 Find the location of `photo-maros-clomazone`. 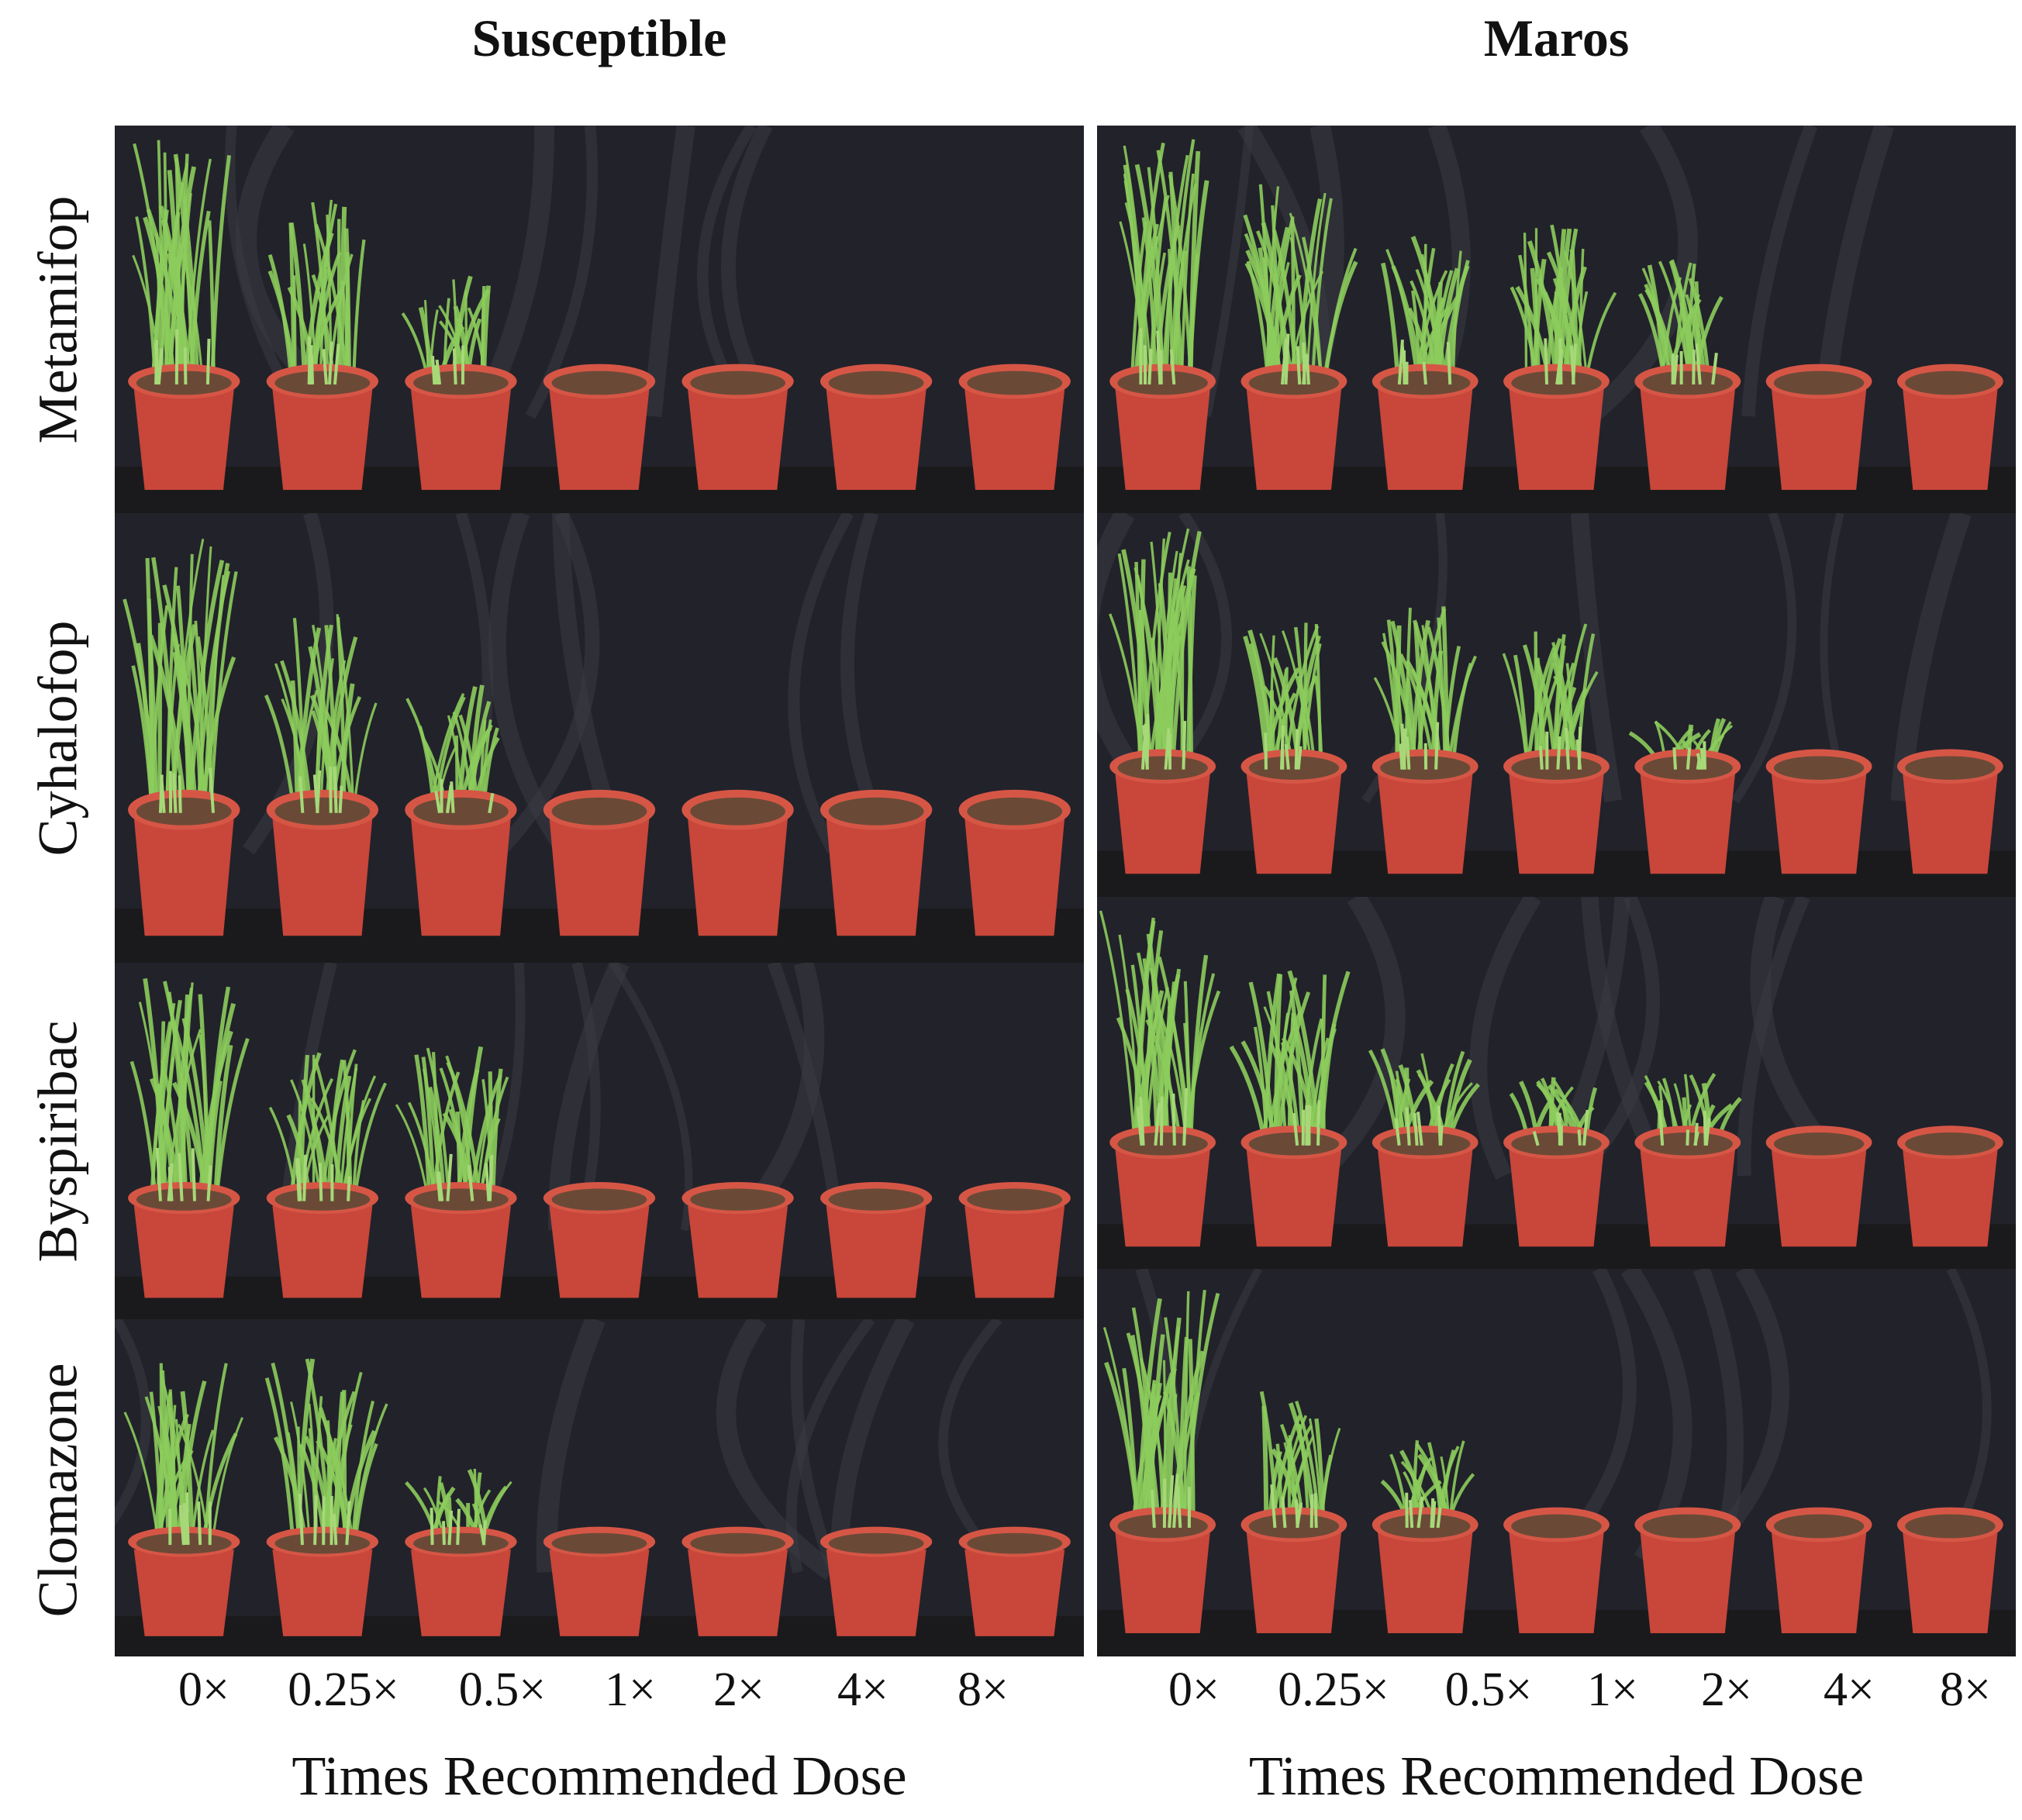

photo-maros-clomazone is located at coordinates (1556, 1463).